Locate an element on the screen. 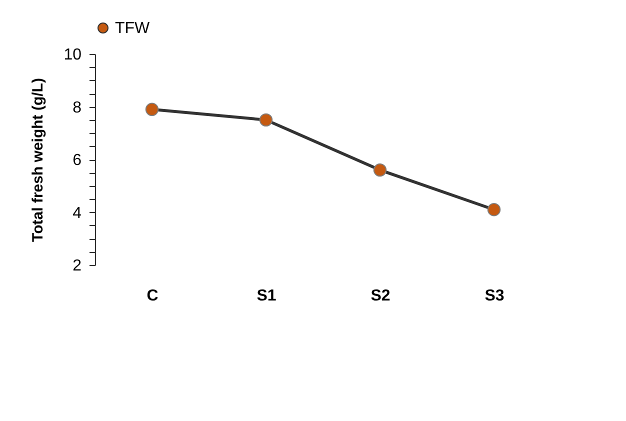 The image size is (626, 421). y-tick-label: 8 is located at coordinates (77, 107).